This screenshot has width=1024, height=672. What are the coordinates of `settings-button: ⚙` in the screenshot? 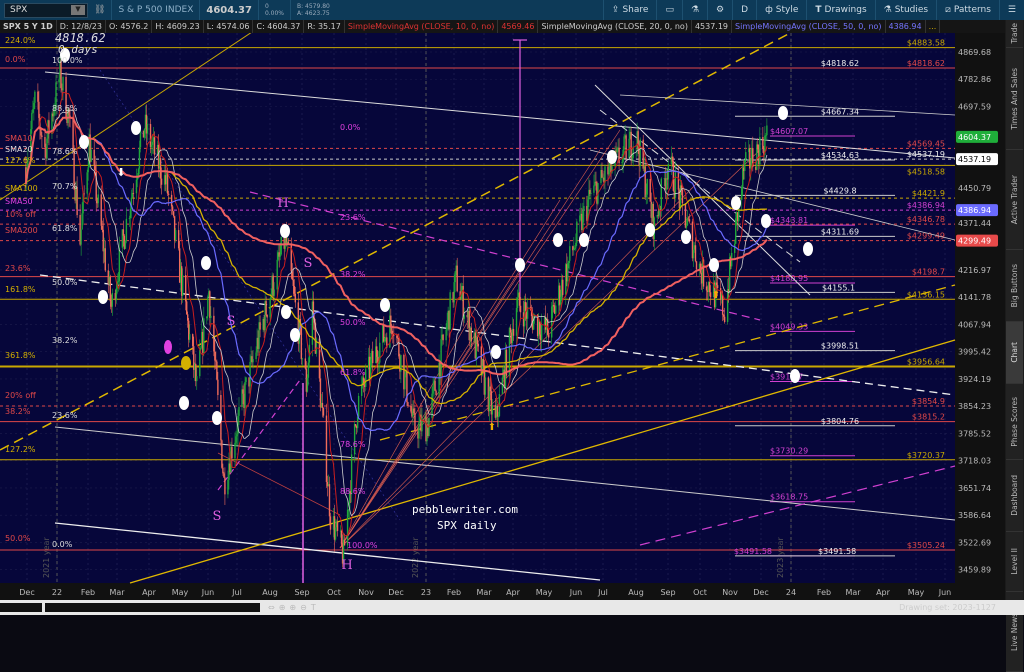 It's located at (719, 10).